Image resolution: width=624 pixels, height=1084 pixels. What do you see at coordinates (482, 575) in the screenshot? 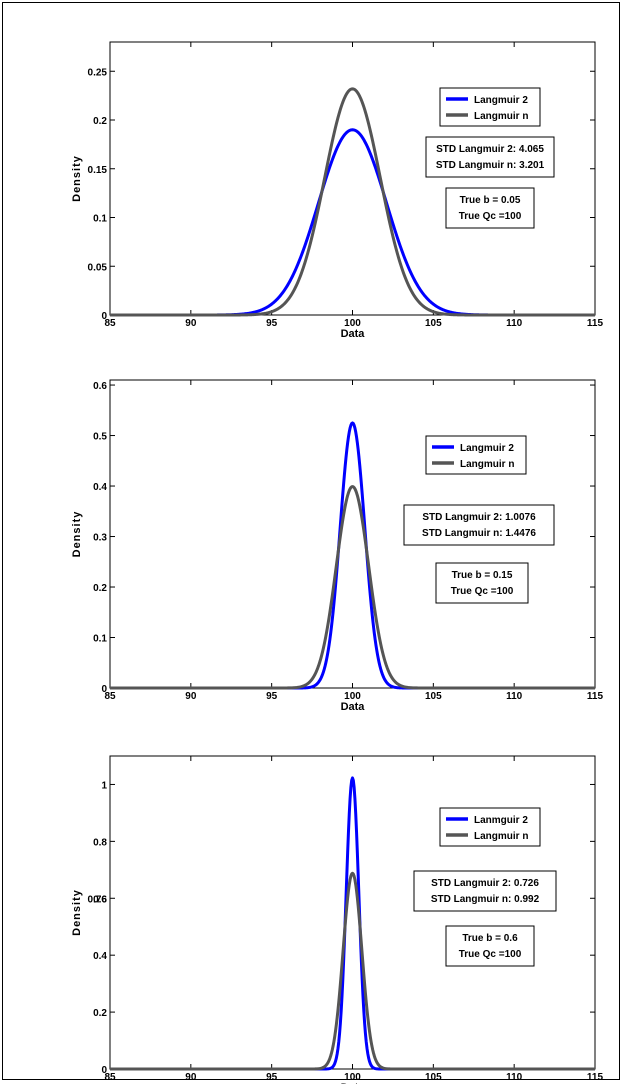
I see `annotation-text: True b = 0.15` at bounding box center [482, 575].